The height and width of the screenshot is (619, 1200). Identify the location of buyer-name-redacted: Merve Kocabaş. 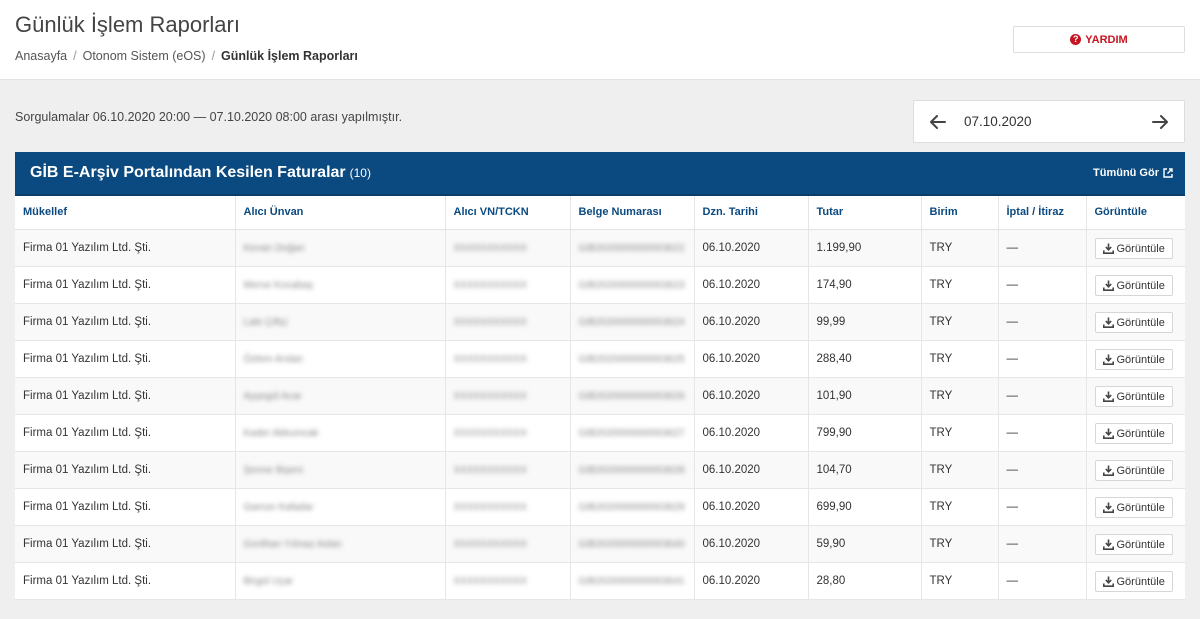
(278, 285).